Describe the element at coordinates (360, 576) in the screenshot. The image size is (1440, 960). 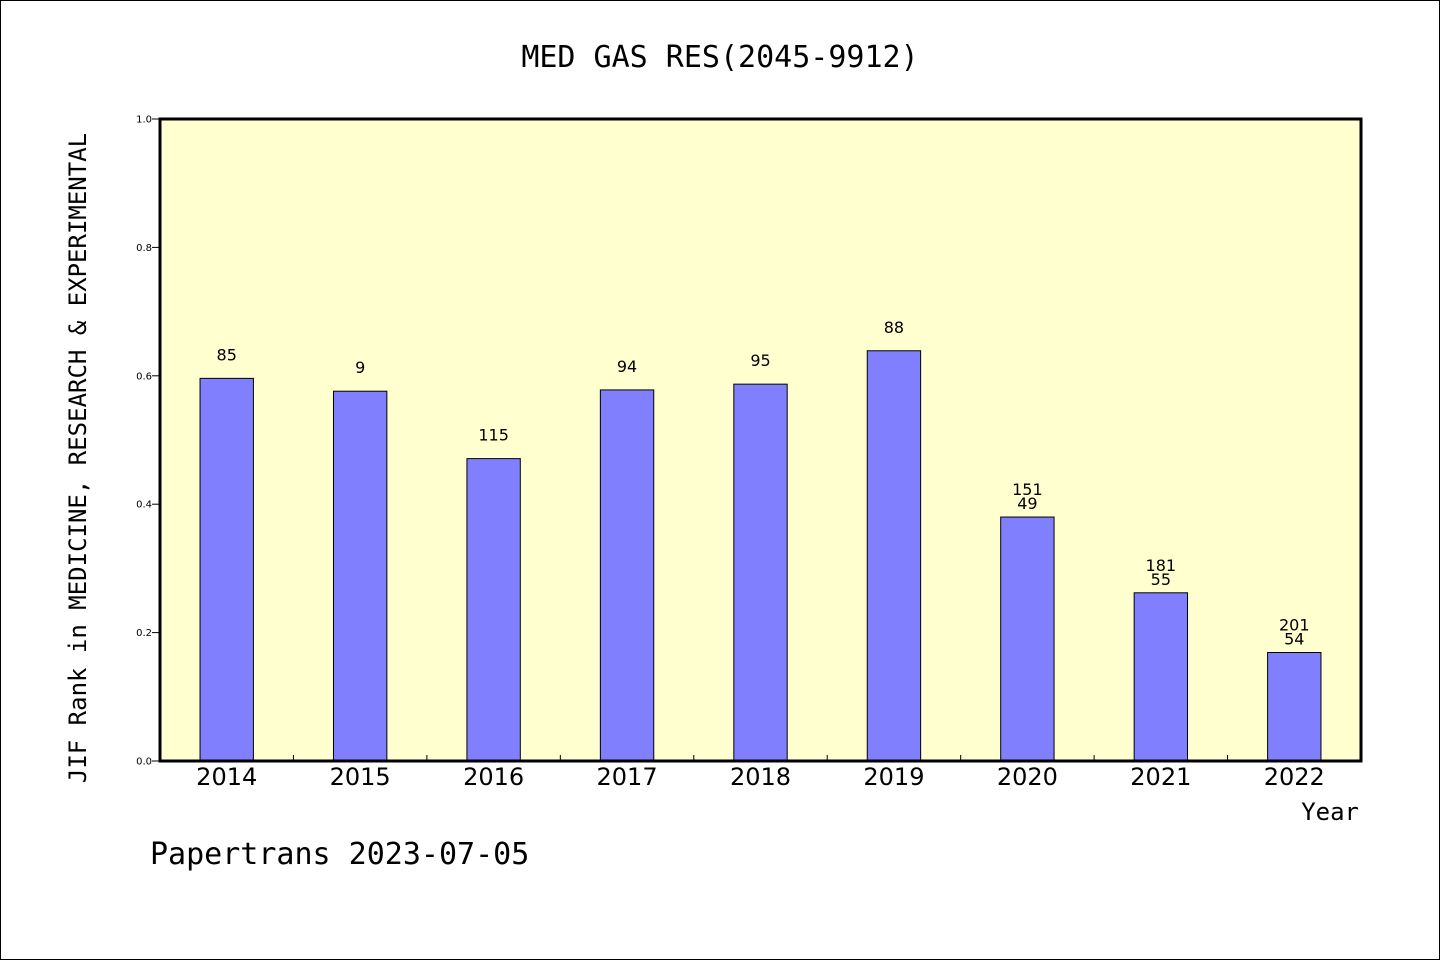
I see `bar-2015` at that location.